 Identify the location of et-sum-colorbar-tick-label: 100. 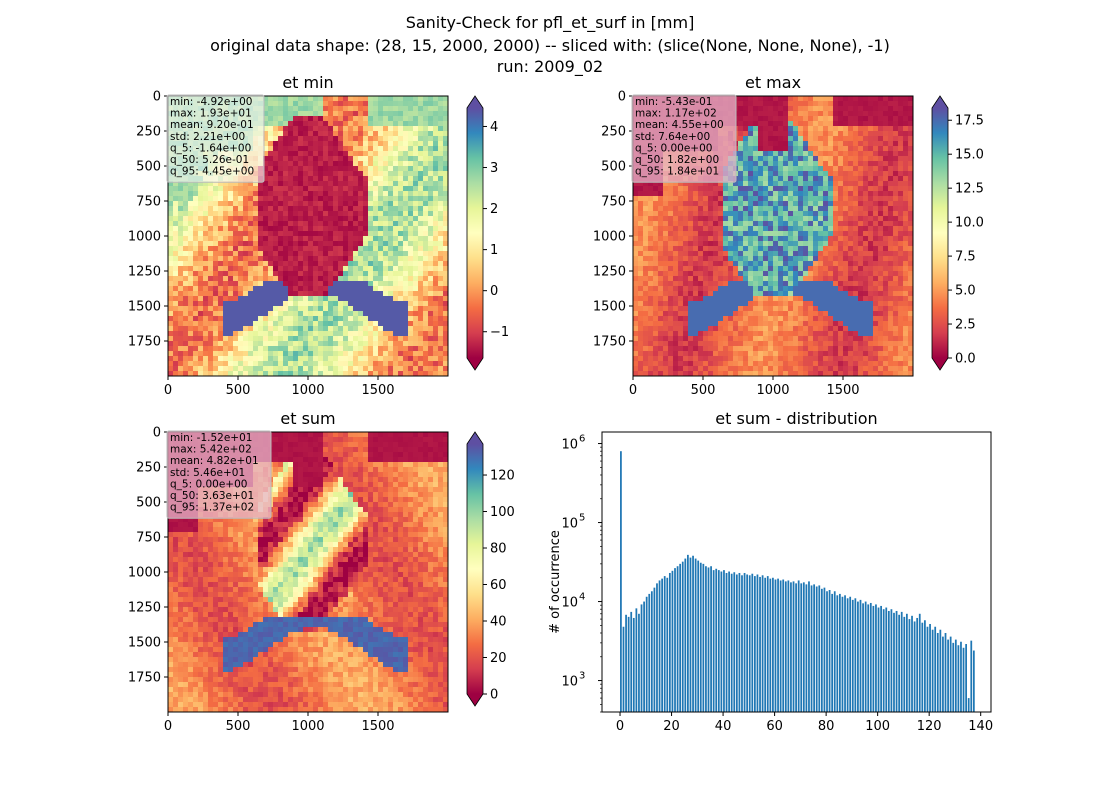
(502, 512).